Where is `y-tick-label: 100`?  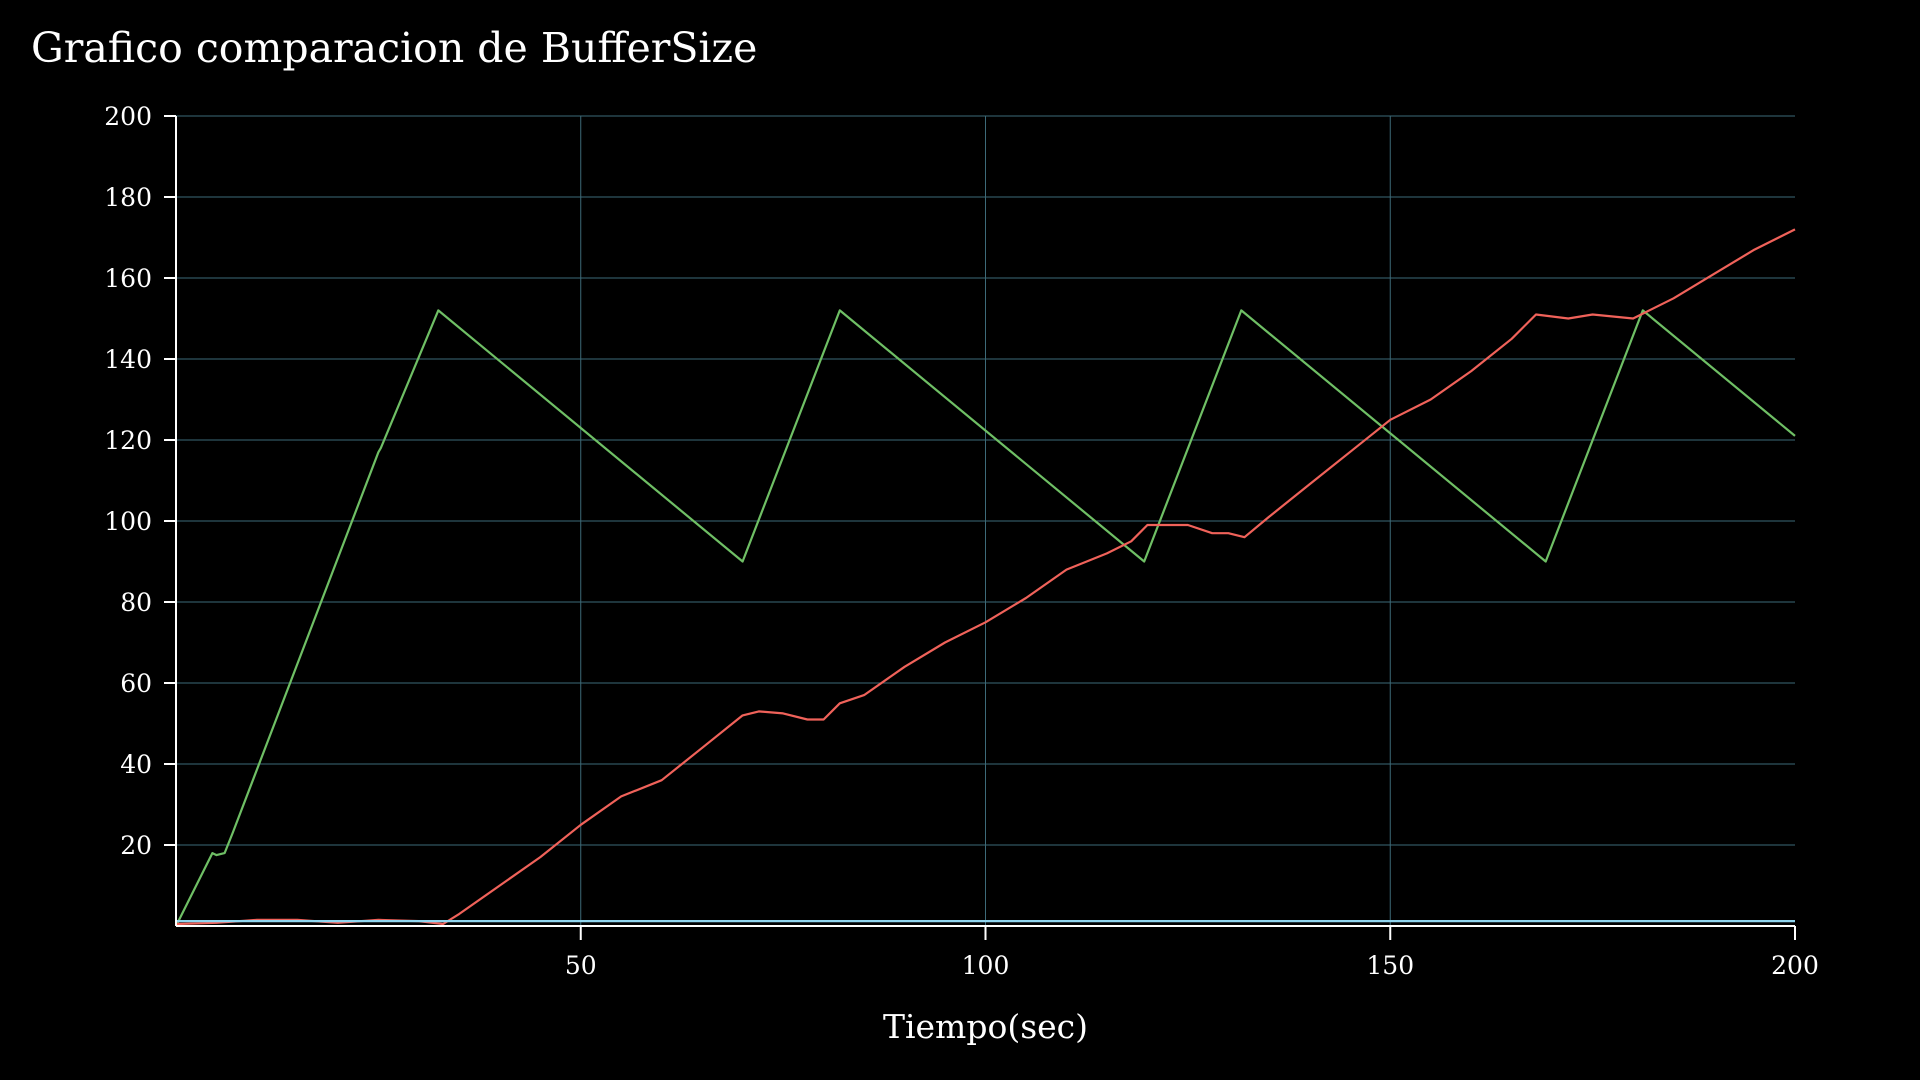 y-tick-label: 100 is located at coordinates (128, 521).